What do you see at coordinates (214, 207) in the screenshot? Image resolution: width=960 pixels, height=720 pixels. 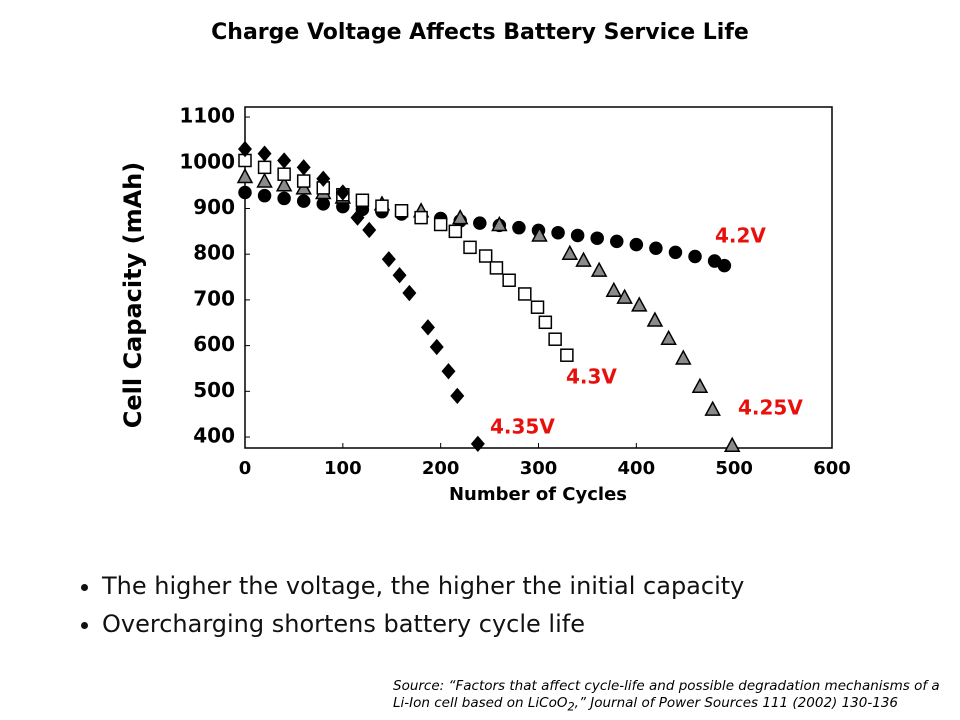 I see `y-tick-label: 900` at bounding box center [214, 207].